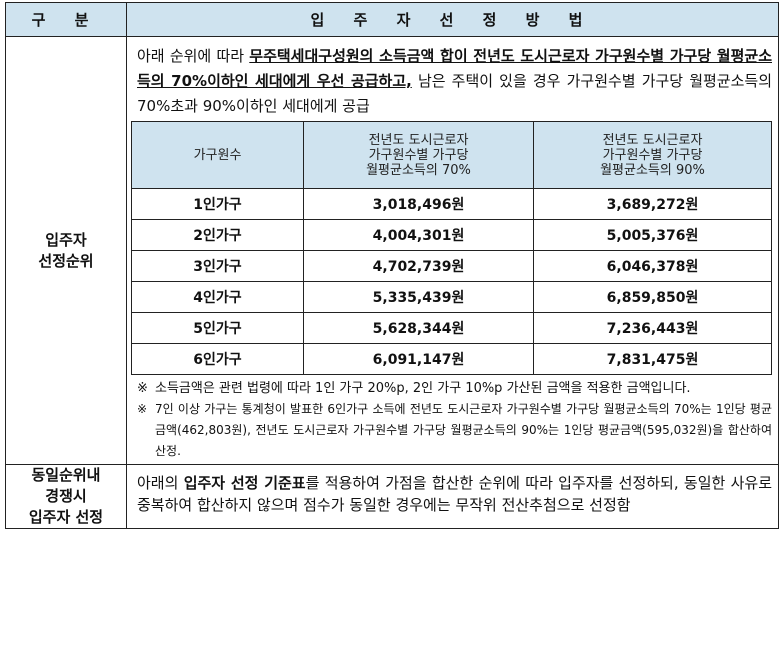 Image resolution: width=784 pixels, height=650 pixels. What do you see at coordinates (452, 19) in the screenshot?
I see `header-method: 입 주 자 선 정 방 법` at bounding box center [452, 19].